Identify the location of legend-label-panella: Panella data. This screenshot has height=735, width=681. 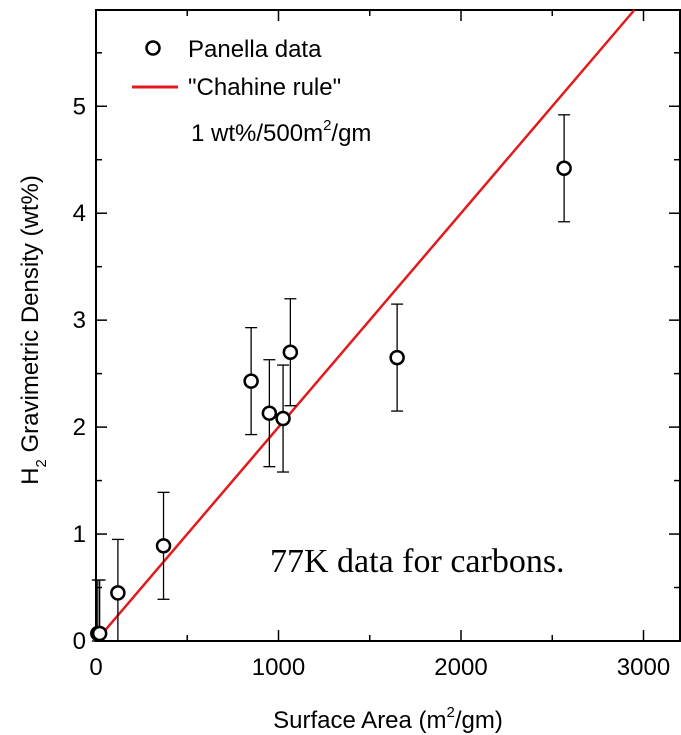
(255, 49).